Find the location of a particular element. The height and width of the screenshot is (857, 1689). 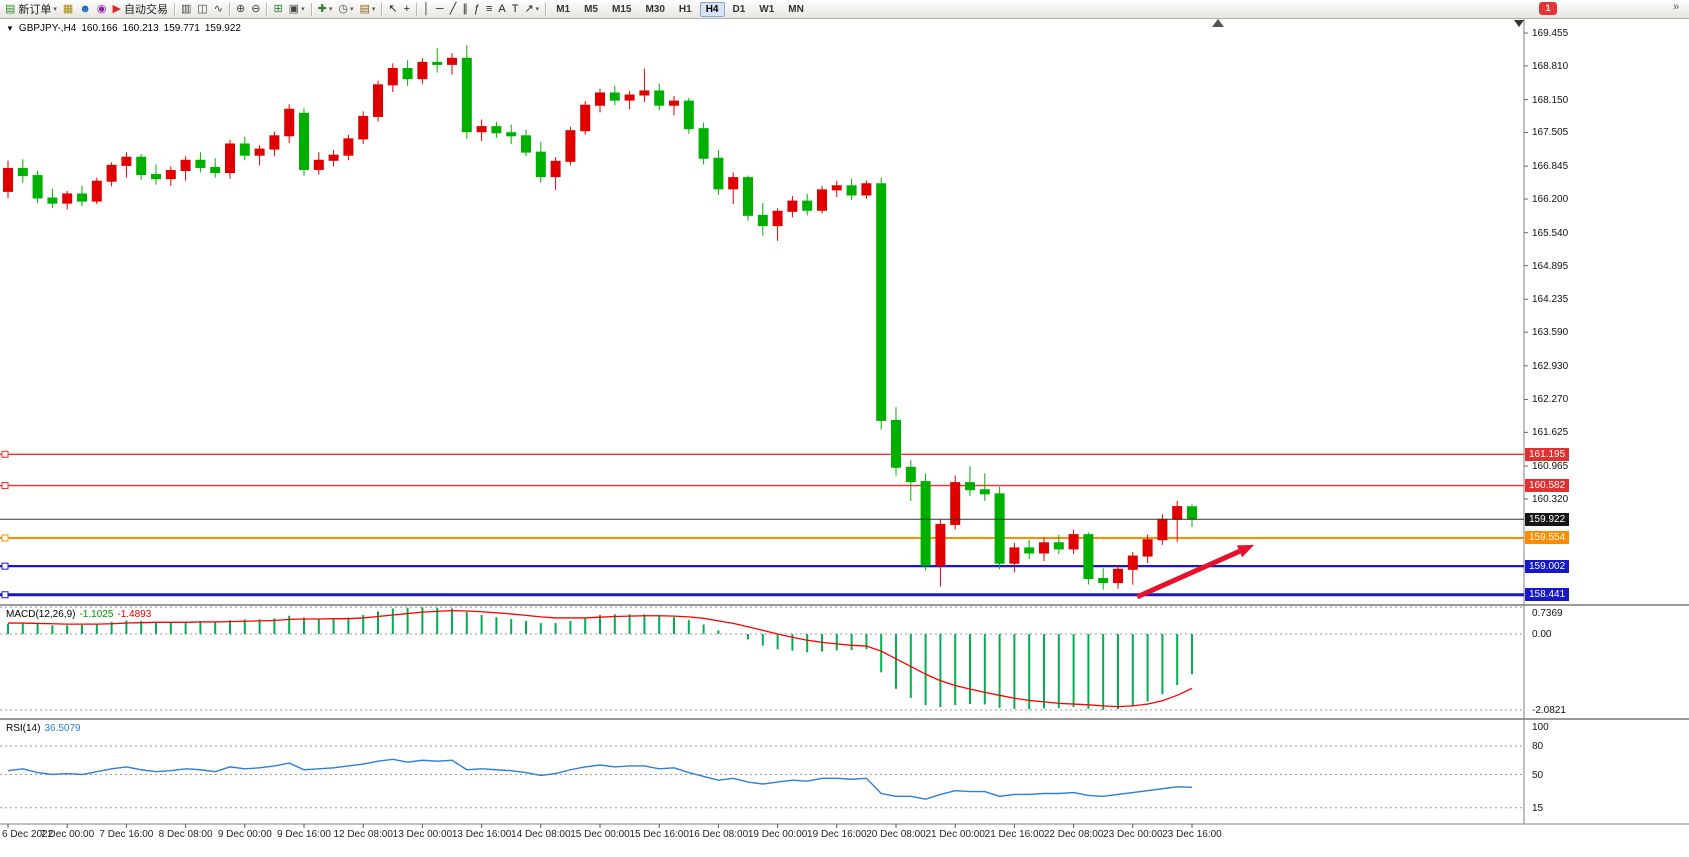

arrows-icon: ↗ is located at coordinates (529, 8).